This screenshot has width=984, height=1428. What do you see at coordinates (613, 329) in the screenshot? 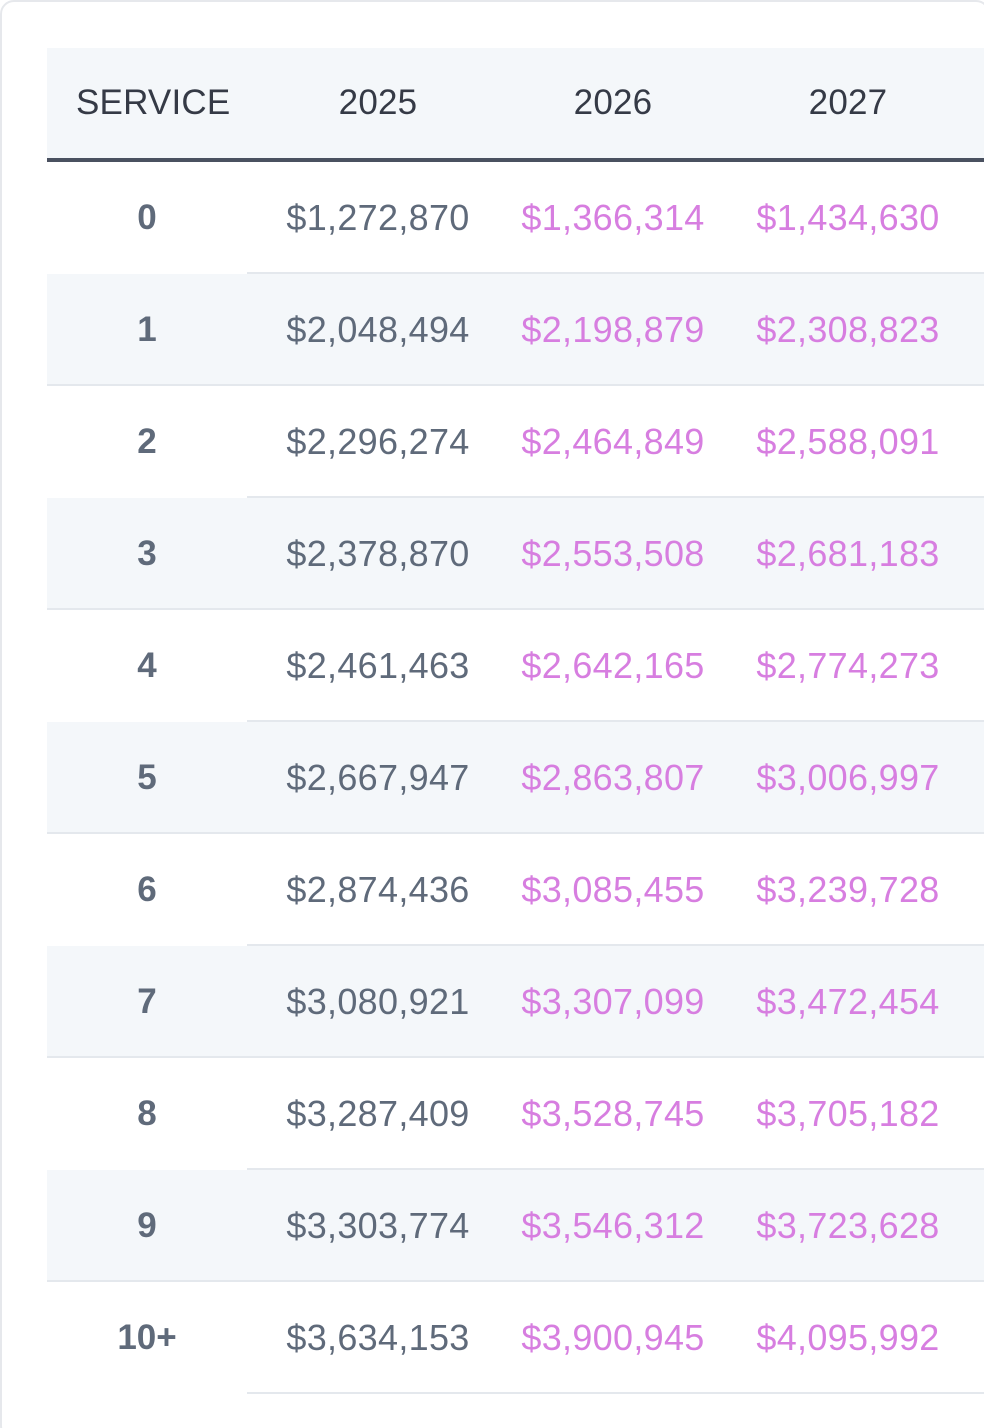
I see `cell-2026: $2,198,879` at bounding box center [613, 329].